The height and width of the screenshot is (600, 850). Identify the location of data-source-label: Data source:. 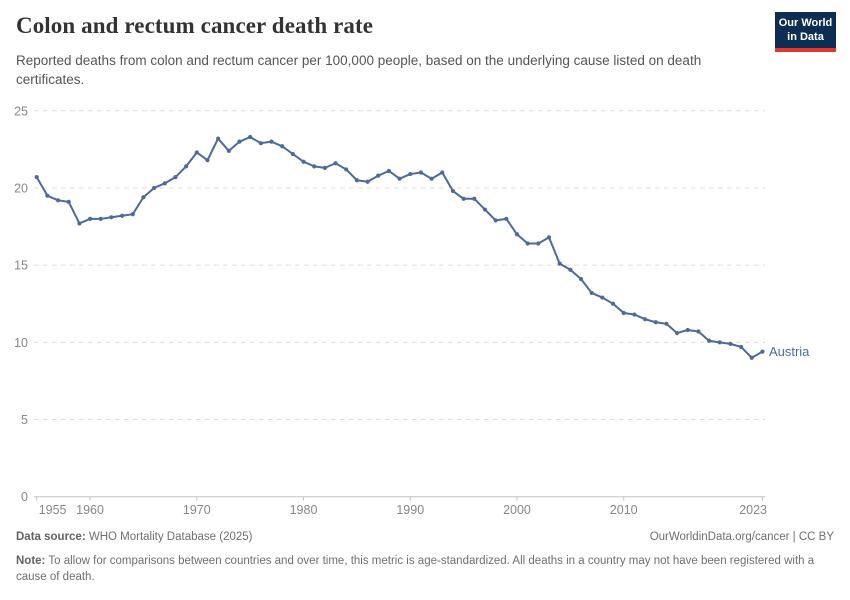
(51, 537).